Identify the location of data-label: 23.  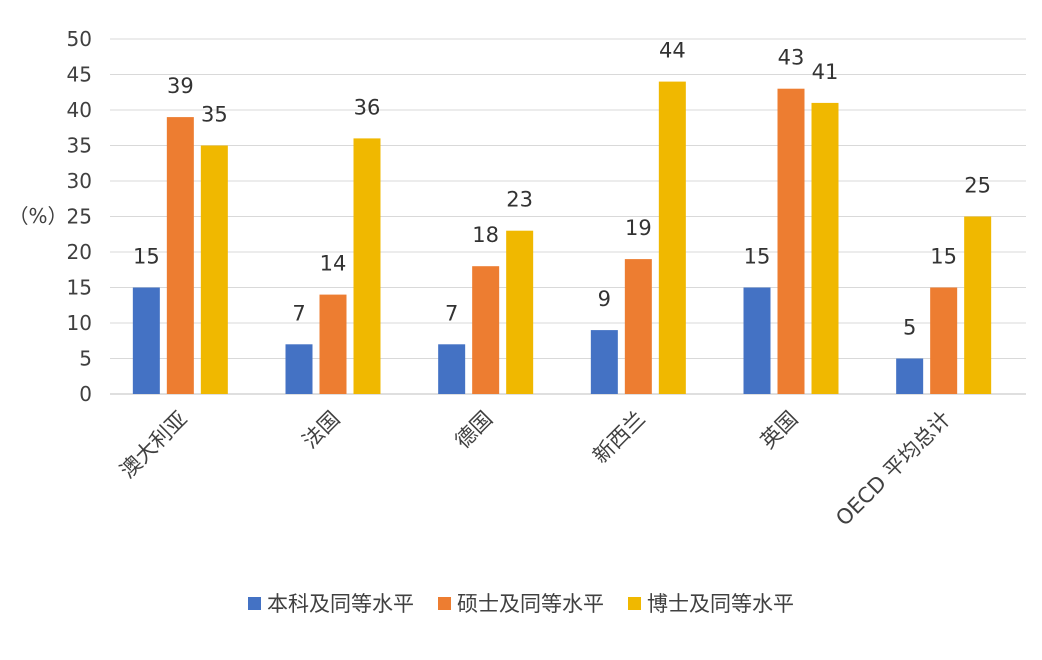
(519, 200).